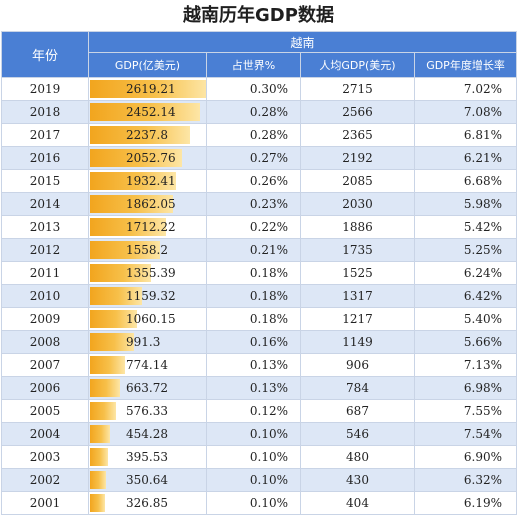 The width and height of the screenshot is (517, 515). What do you see at coordinates (357, 135) in the screenshot?
I see `per-capita-cell: 2365` at bounding box center [357, 135].